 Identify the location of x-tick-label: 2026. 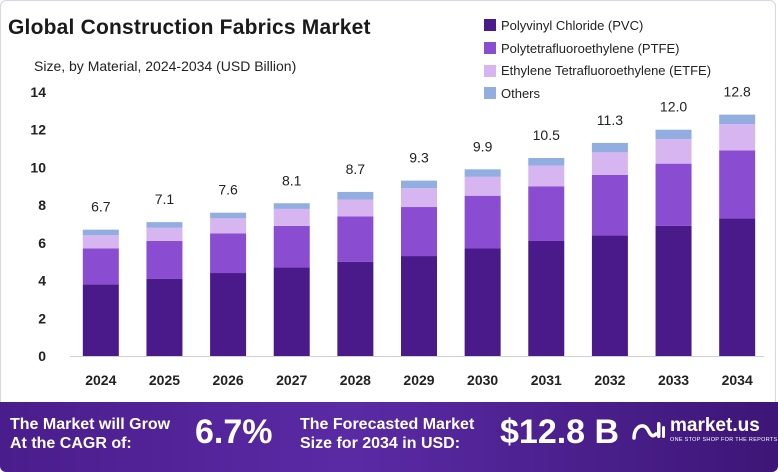
(228, 380).